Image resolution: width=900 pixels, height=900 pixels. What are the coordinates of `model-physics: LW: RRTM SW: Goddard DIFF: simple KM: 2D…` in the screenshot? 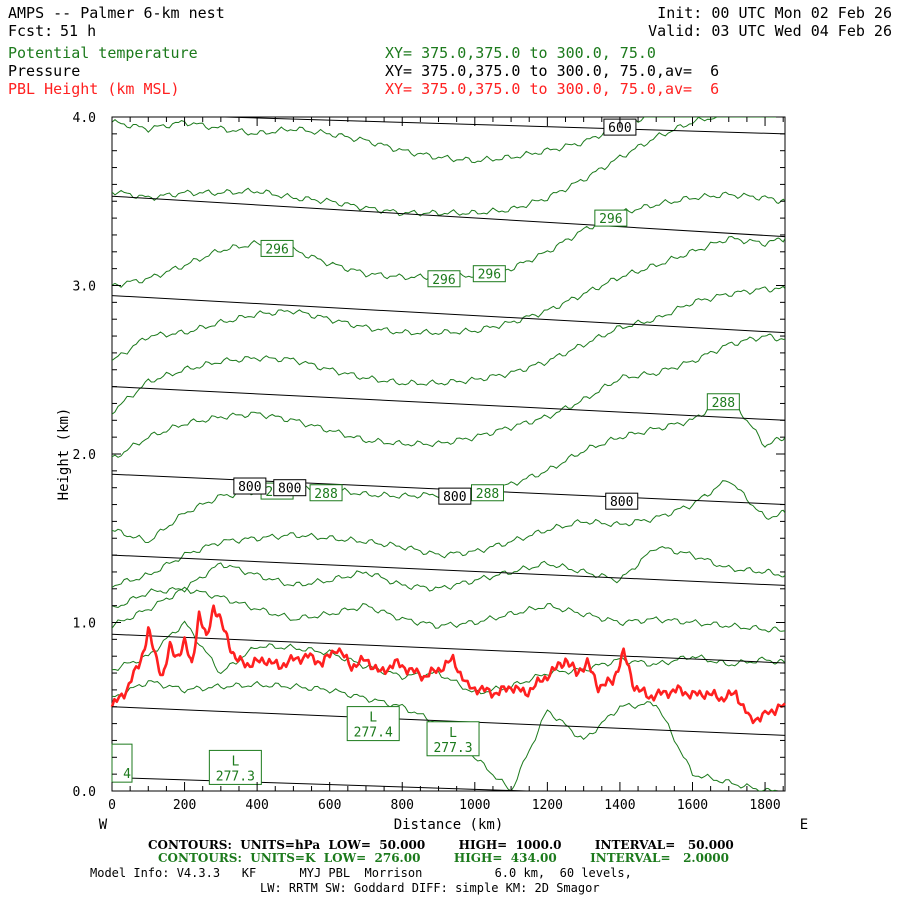 It's located at (430, 888).